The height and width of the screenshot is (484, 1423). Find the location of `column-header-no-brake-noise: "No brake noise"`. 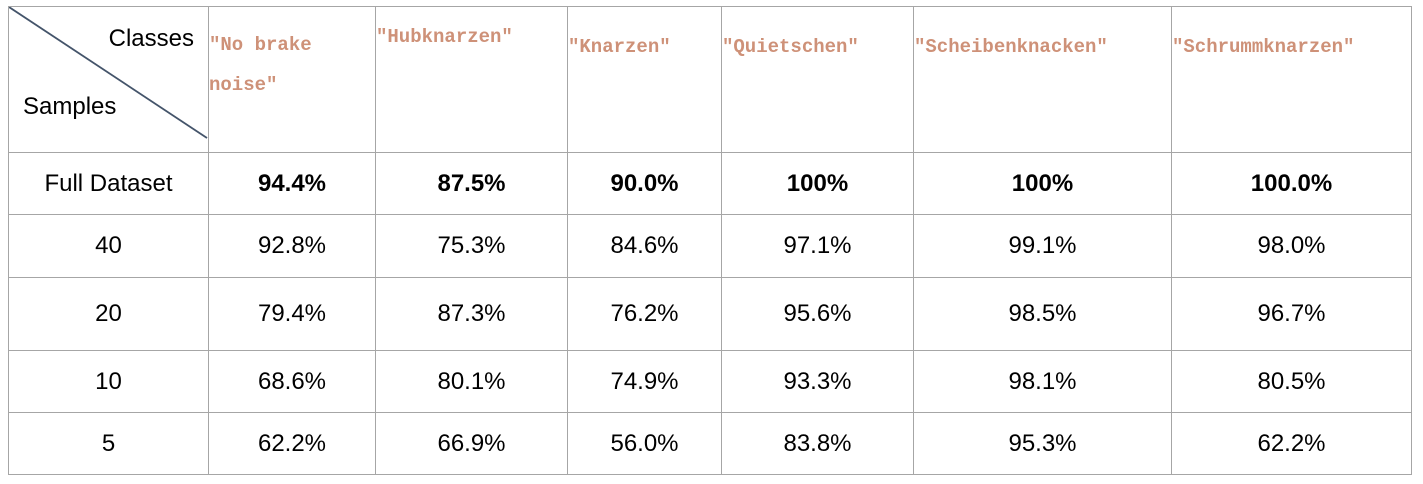

column-header-no-brake-noise: "No brake noise" is located at coordinates (292, 79).